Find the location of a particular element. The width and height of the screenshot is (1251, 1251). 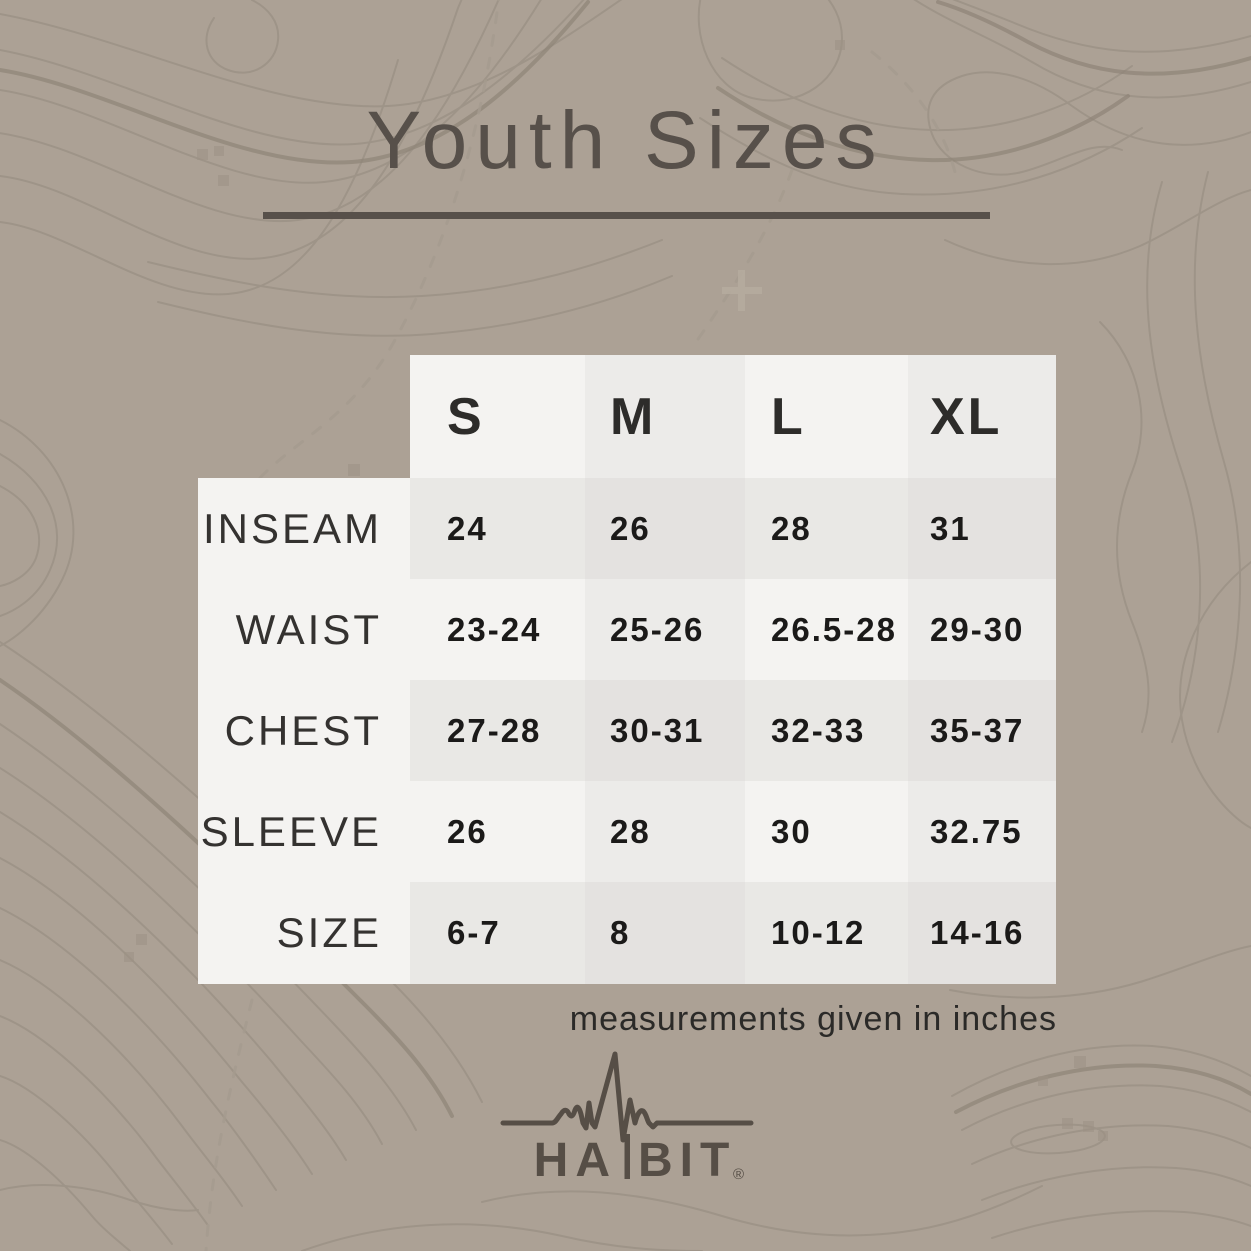

heartbeat-ekg-icon is located at coordinates (627, 1115).